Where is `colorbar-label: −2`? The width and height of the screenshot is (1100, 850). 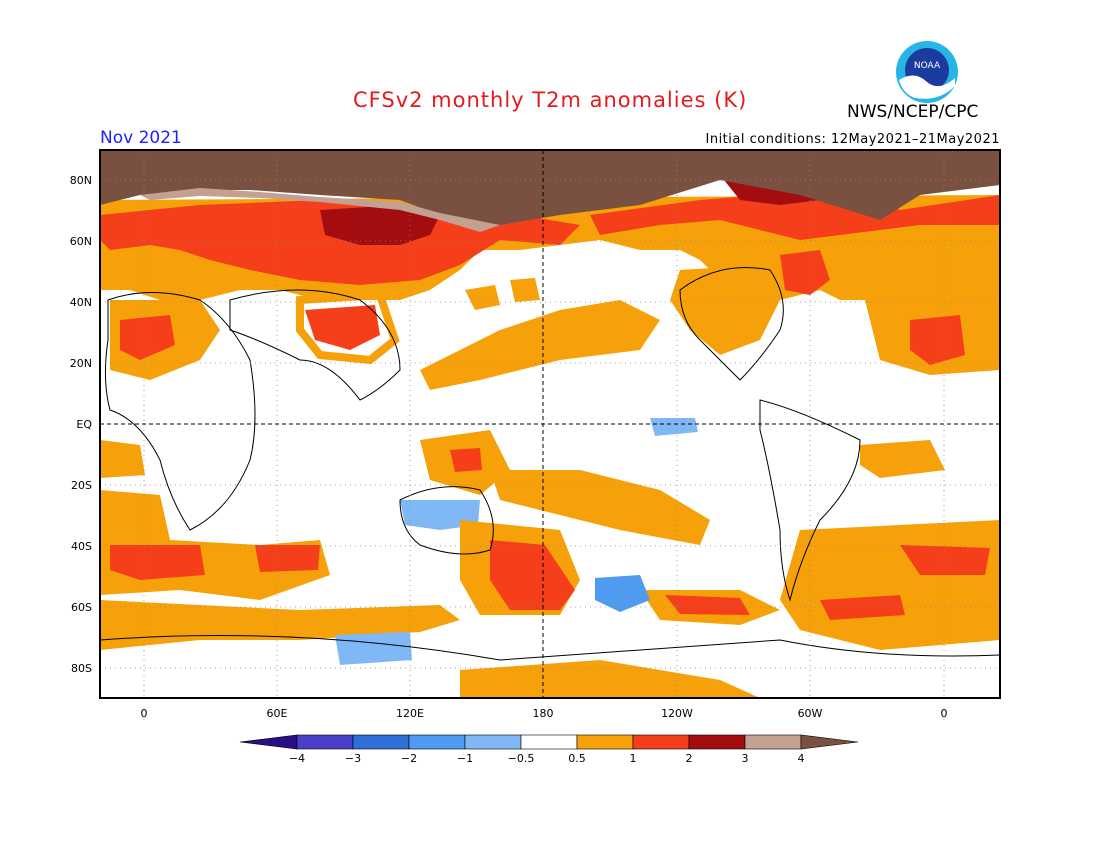
colorbar-label: −2 is located at coordinates (409, 758).